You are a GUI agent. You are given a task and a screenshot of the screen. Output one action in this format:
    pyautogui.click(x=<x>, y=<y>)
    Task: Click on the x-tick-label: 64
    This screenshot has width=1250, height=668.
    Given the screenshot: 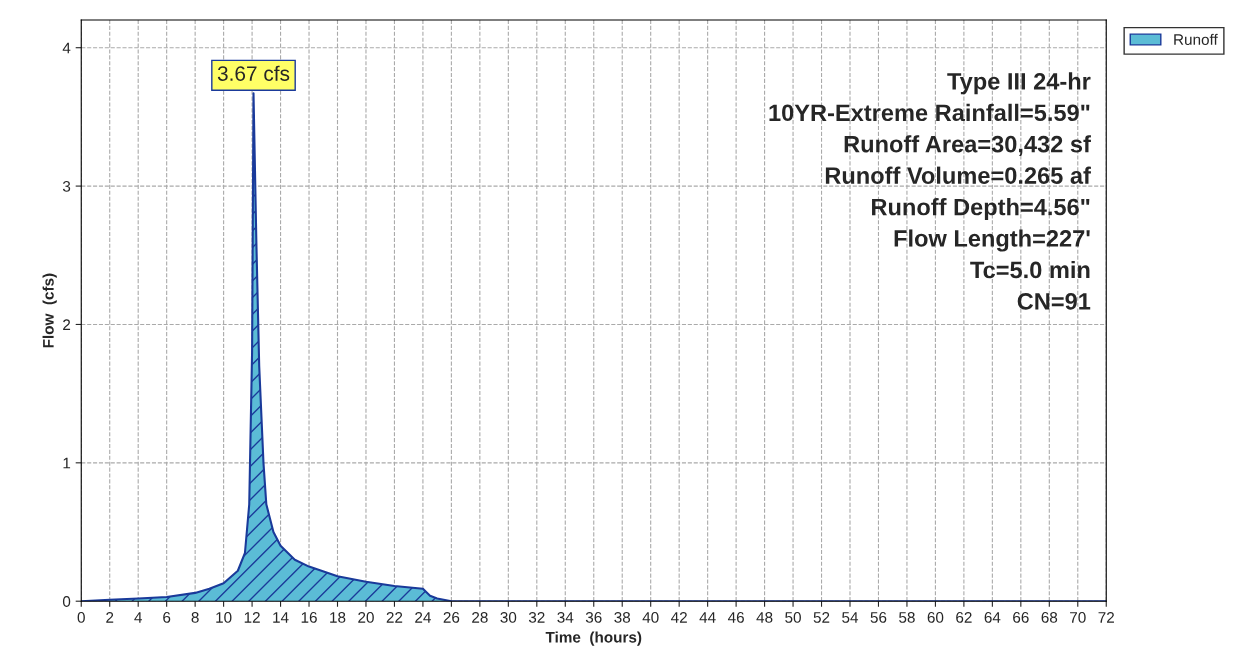 What is the action you would take?
    pyautogui.click(x=992, y=617)
    